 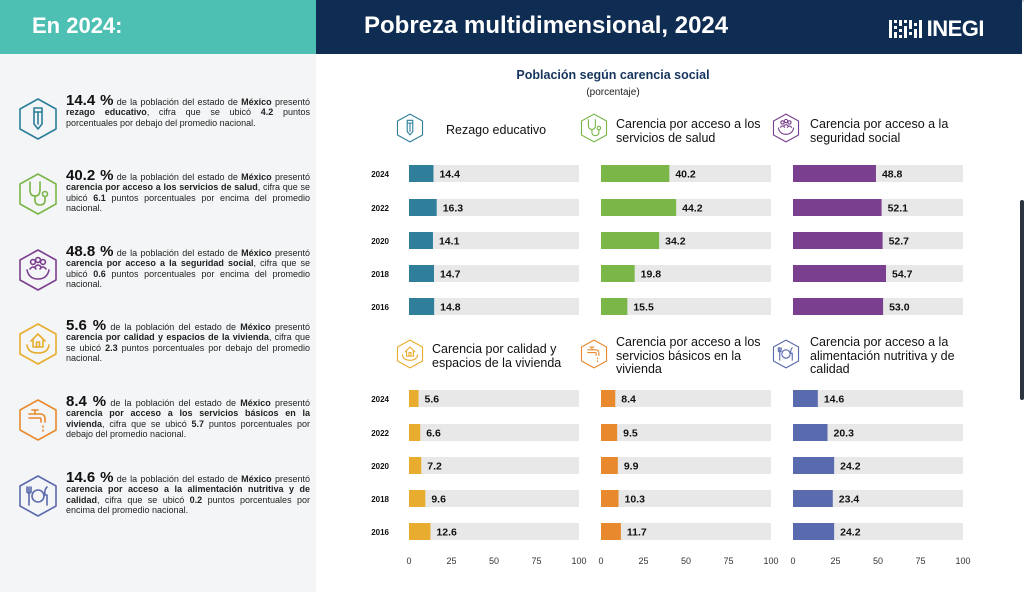 What do you see at coordinates (433, 434) in the screenshot?
I see `bar-value-label: 6.6` at bounding box center [433, 434].